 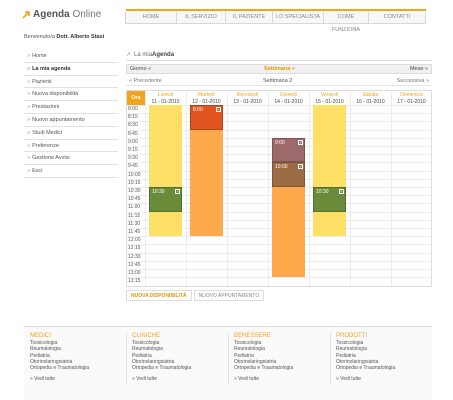 What do you see at coordinates (229, 295) in the screenshot?
I see `tab-nuovo-appuntamento: NUOVO APPUNTAMENTO` at bounding box center [229, 295].